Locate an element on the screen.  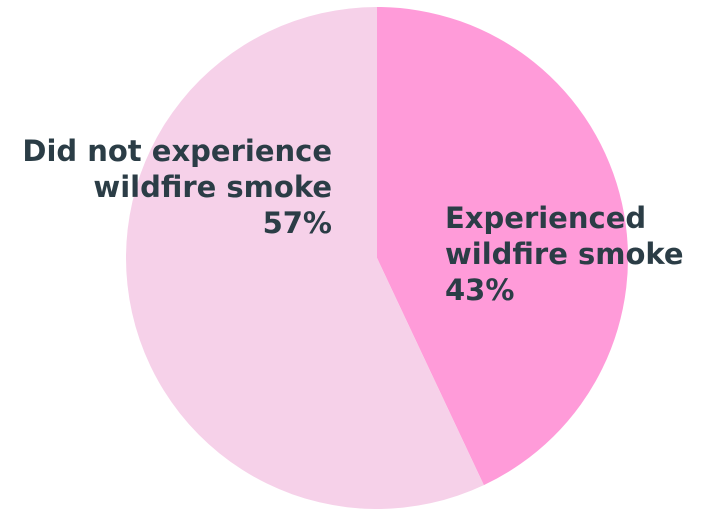
slice-label-0-line-1: wildfire smoke is located at coordinates (564, 254).